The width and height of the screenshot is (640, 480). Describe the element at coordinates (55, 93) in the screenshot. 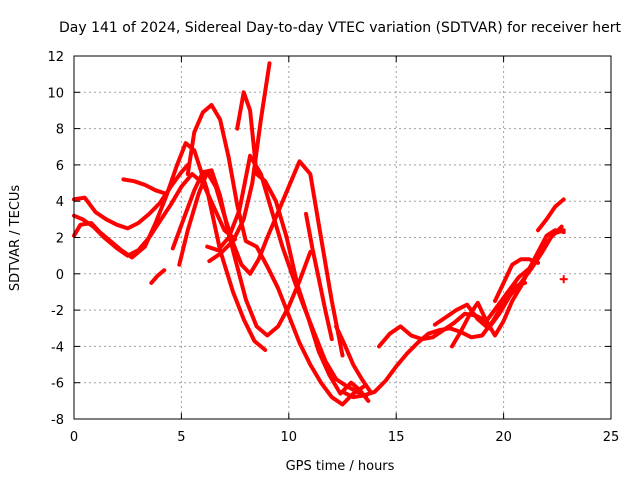

I see `y-tick-label: 10` at that location.